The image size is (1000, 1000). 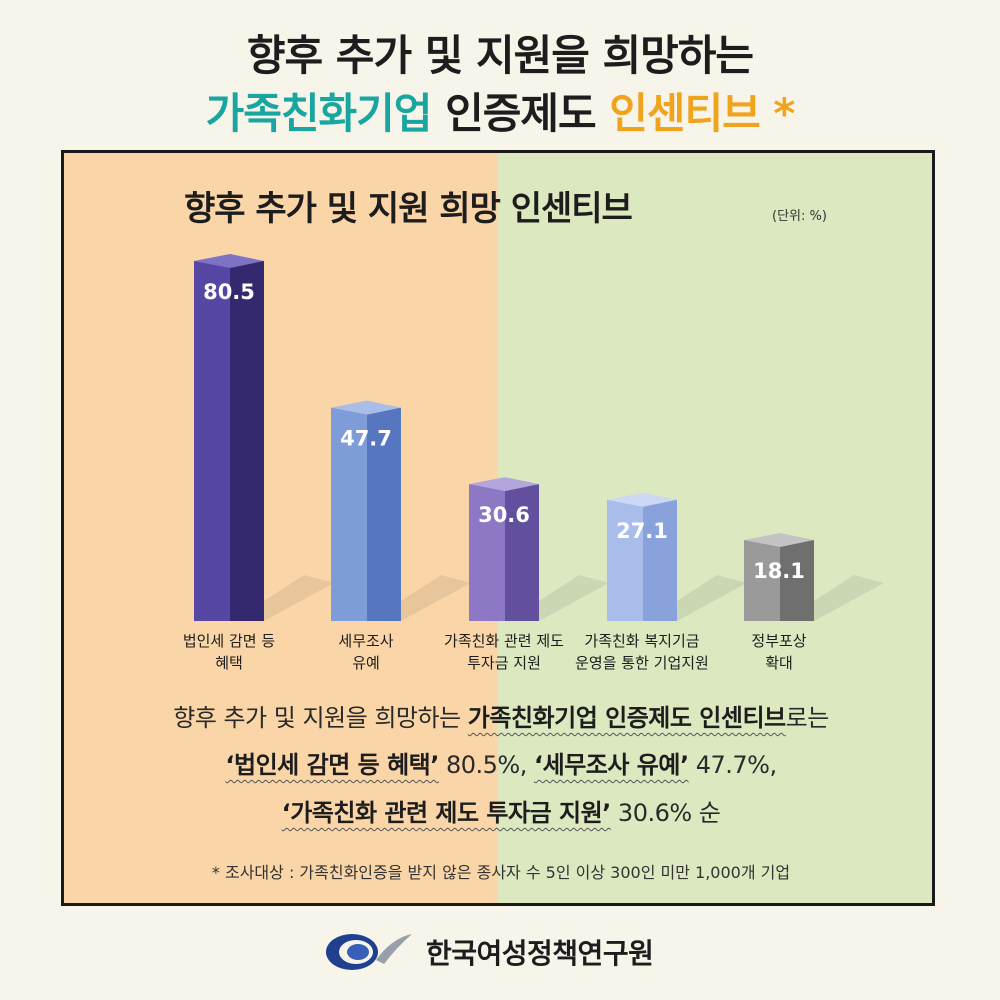 What do you see at coordinates (366, 439) in the screenshot?
I see `bar-value-label: 47.7` at bounding box center [366, 439].